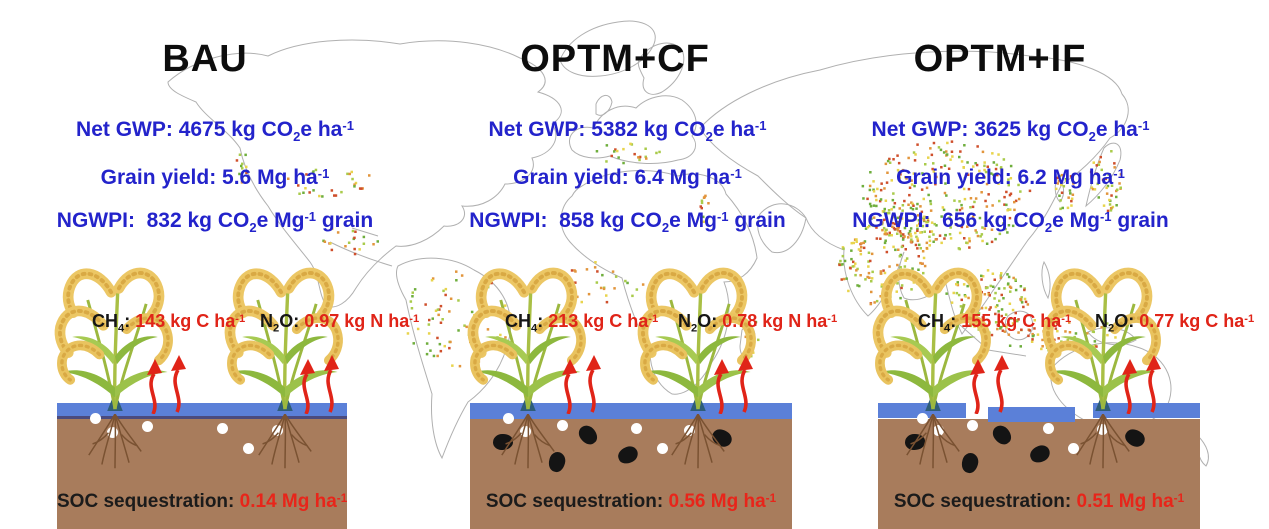 The image size is (1269, 529). I want to click on soc-sequestration-optm-if: SOC sequestration: 0.51 Mg ha-1, so click(1039, 502).